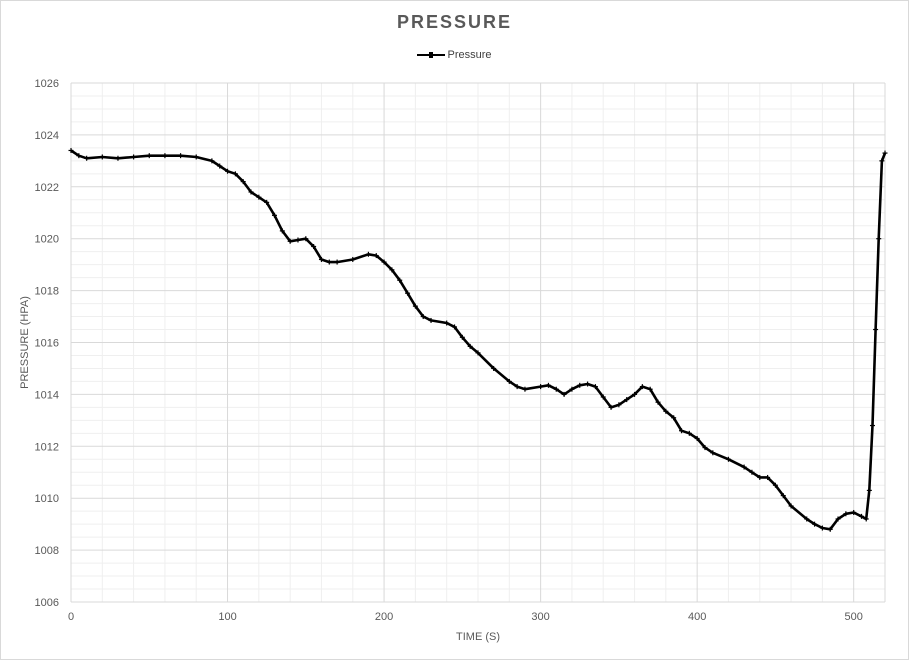 Image resolution: width=909 pixels, height=660 pixels. I want to click on y-tick-label: 1022, so click(47, 188).